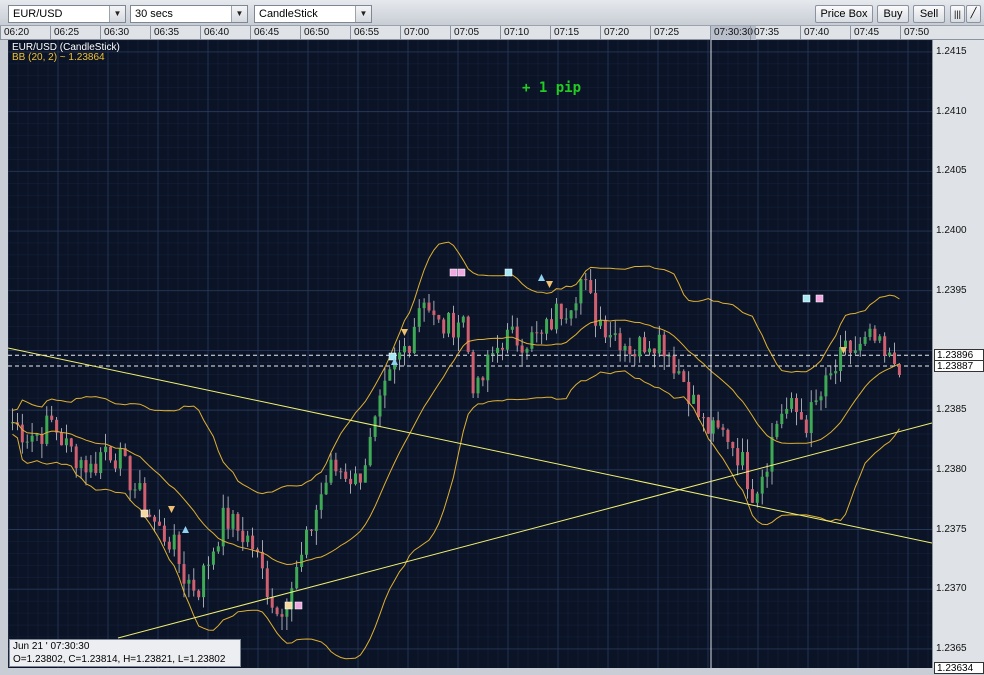  Describe the element at coordinates (313, 14) in the screenshot. I see `chart-type-select: CandleStick ▼` at that location.